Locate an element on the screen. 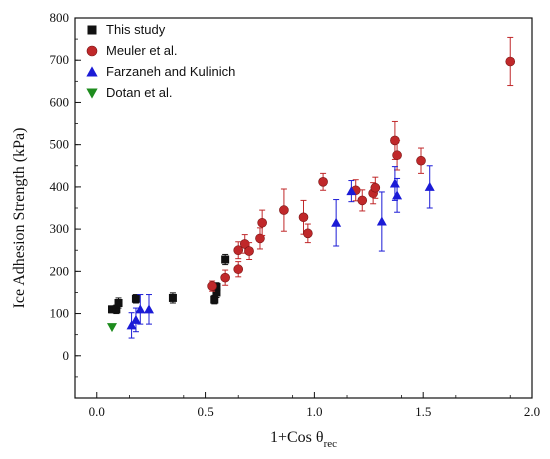 The height and width of the screenshot is (459, 550). x-tick-label: 2.0 is located at coordinates (532, 411).